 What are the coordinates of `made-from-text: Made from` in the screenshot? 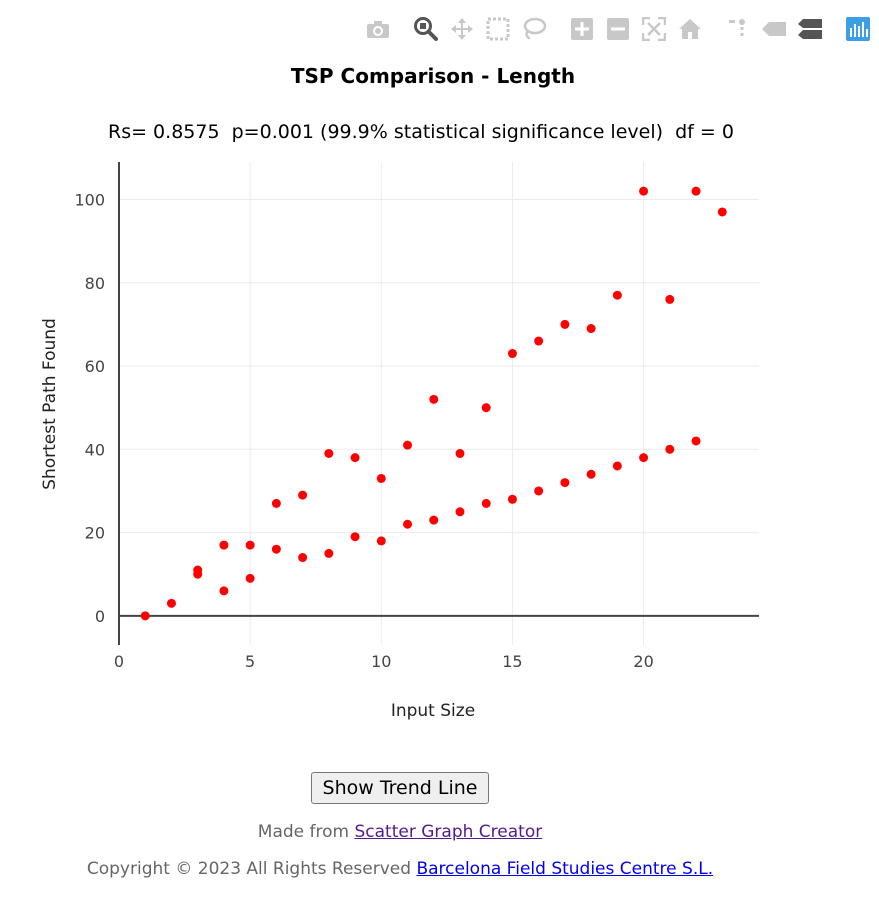 It's located at (306, 832).